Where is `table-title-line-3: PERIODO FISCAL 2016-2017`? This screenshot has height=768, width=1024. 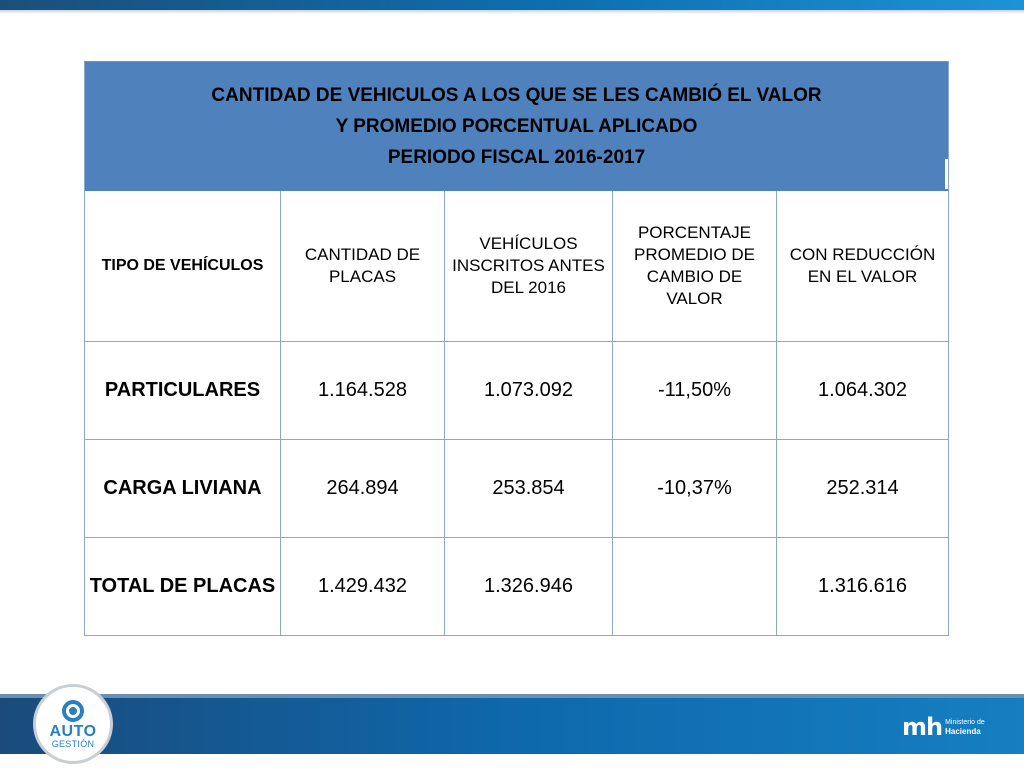
table-title-line-3: PERIODO FISCAL 2016-2017 is located at coordinates (516, 157).